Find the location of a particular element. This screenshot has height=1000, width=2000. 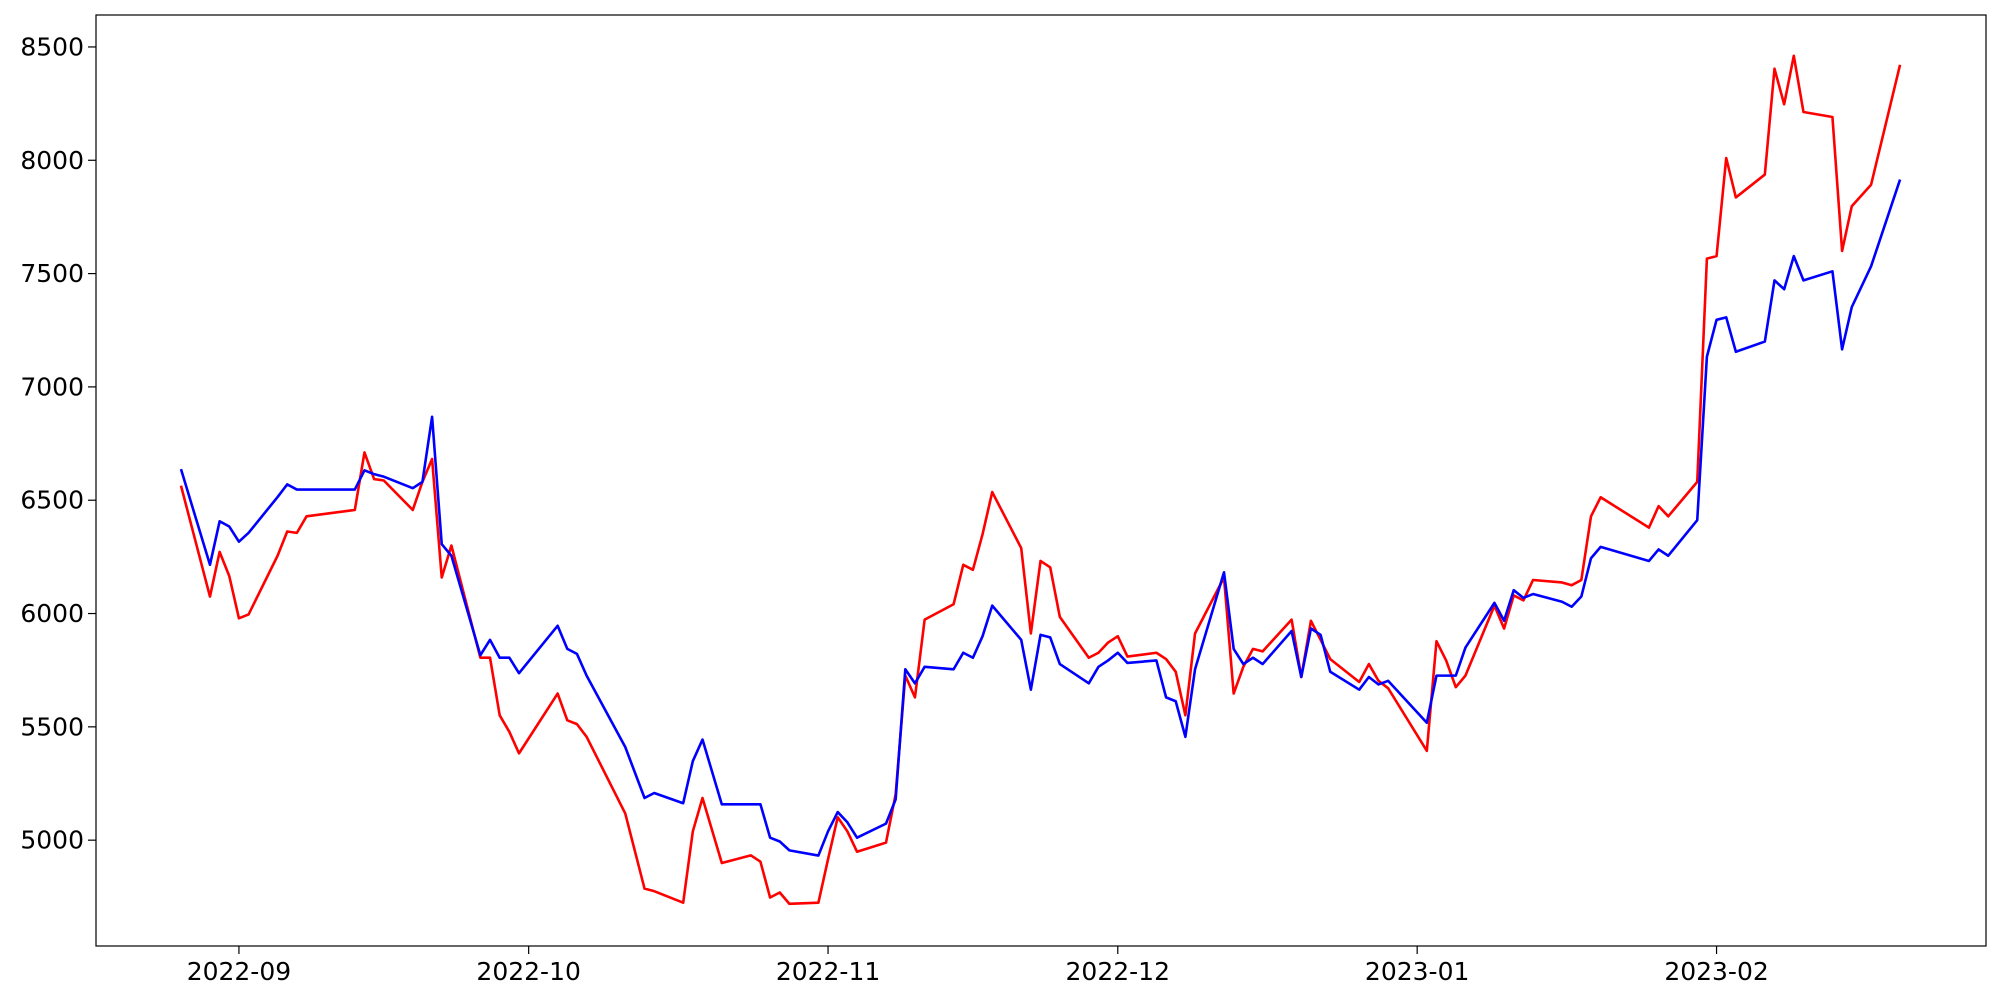

y-tick-label: 7000 is located at coordinates (52, 386).